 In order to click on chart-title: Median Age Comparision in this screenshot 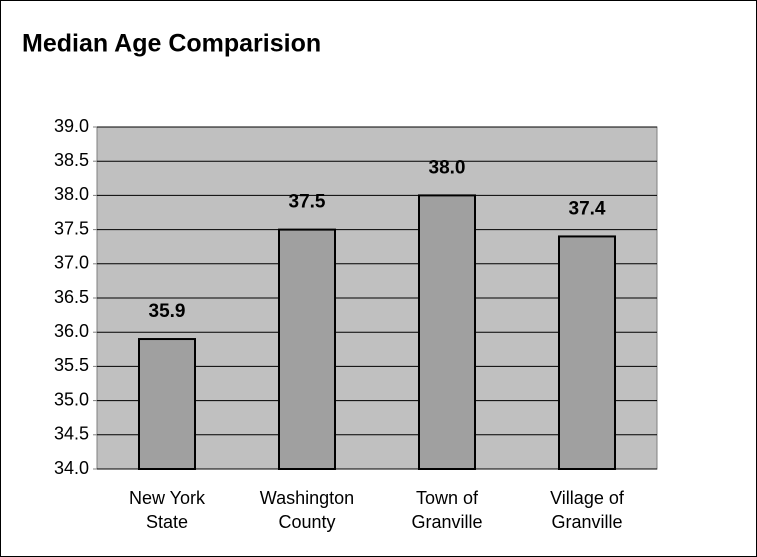, I will do `click(171, 44)`.